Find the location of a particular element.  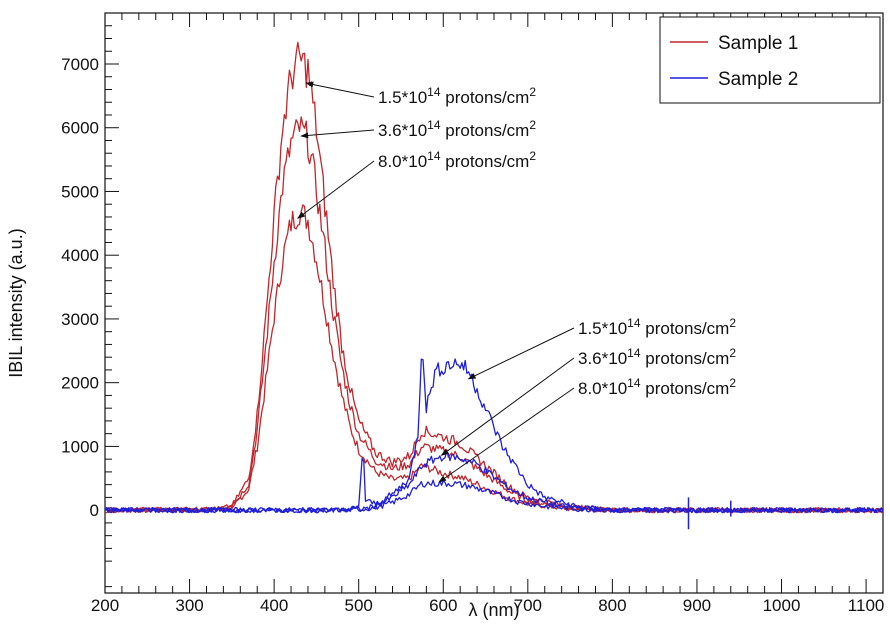

x-tick-label: 900 is located at coordinates (697, 605).